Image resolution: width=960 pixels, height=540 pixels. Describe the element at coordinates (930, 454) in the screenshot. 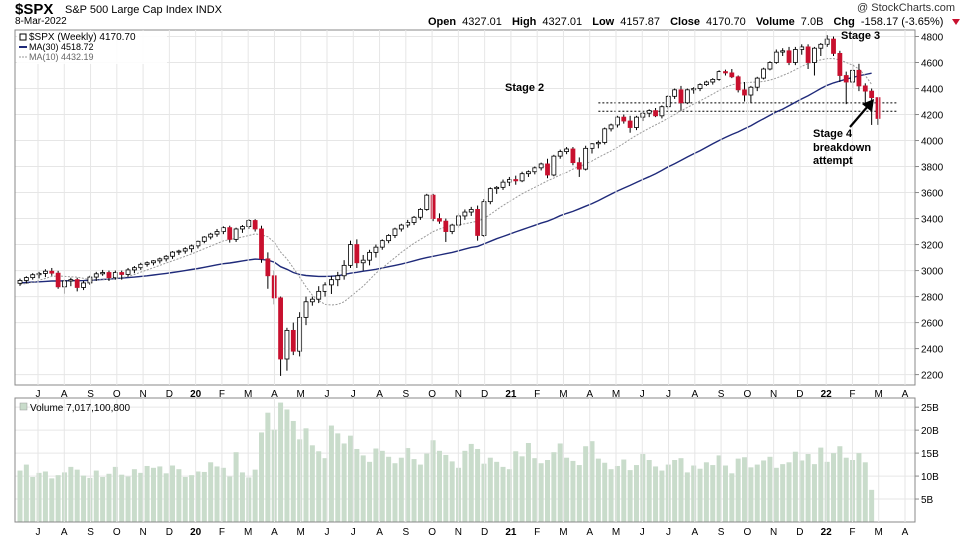

I see `volume-tick-label: 15B` at that location.